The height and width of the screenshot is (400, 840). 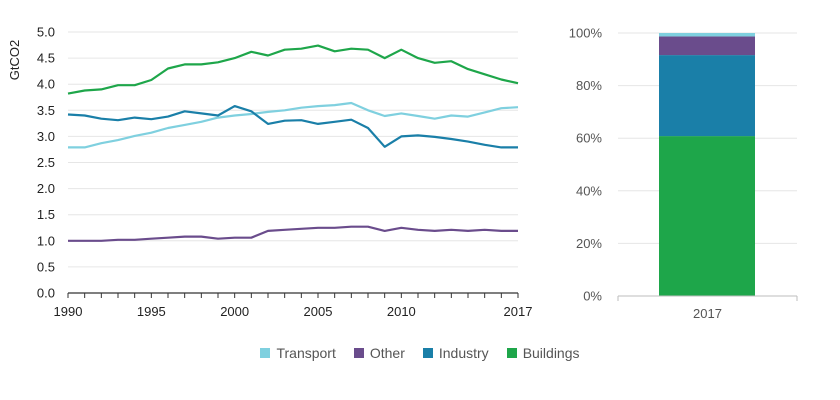 I want to click on x-tick-label: 2010, so click(x=401, y=311).